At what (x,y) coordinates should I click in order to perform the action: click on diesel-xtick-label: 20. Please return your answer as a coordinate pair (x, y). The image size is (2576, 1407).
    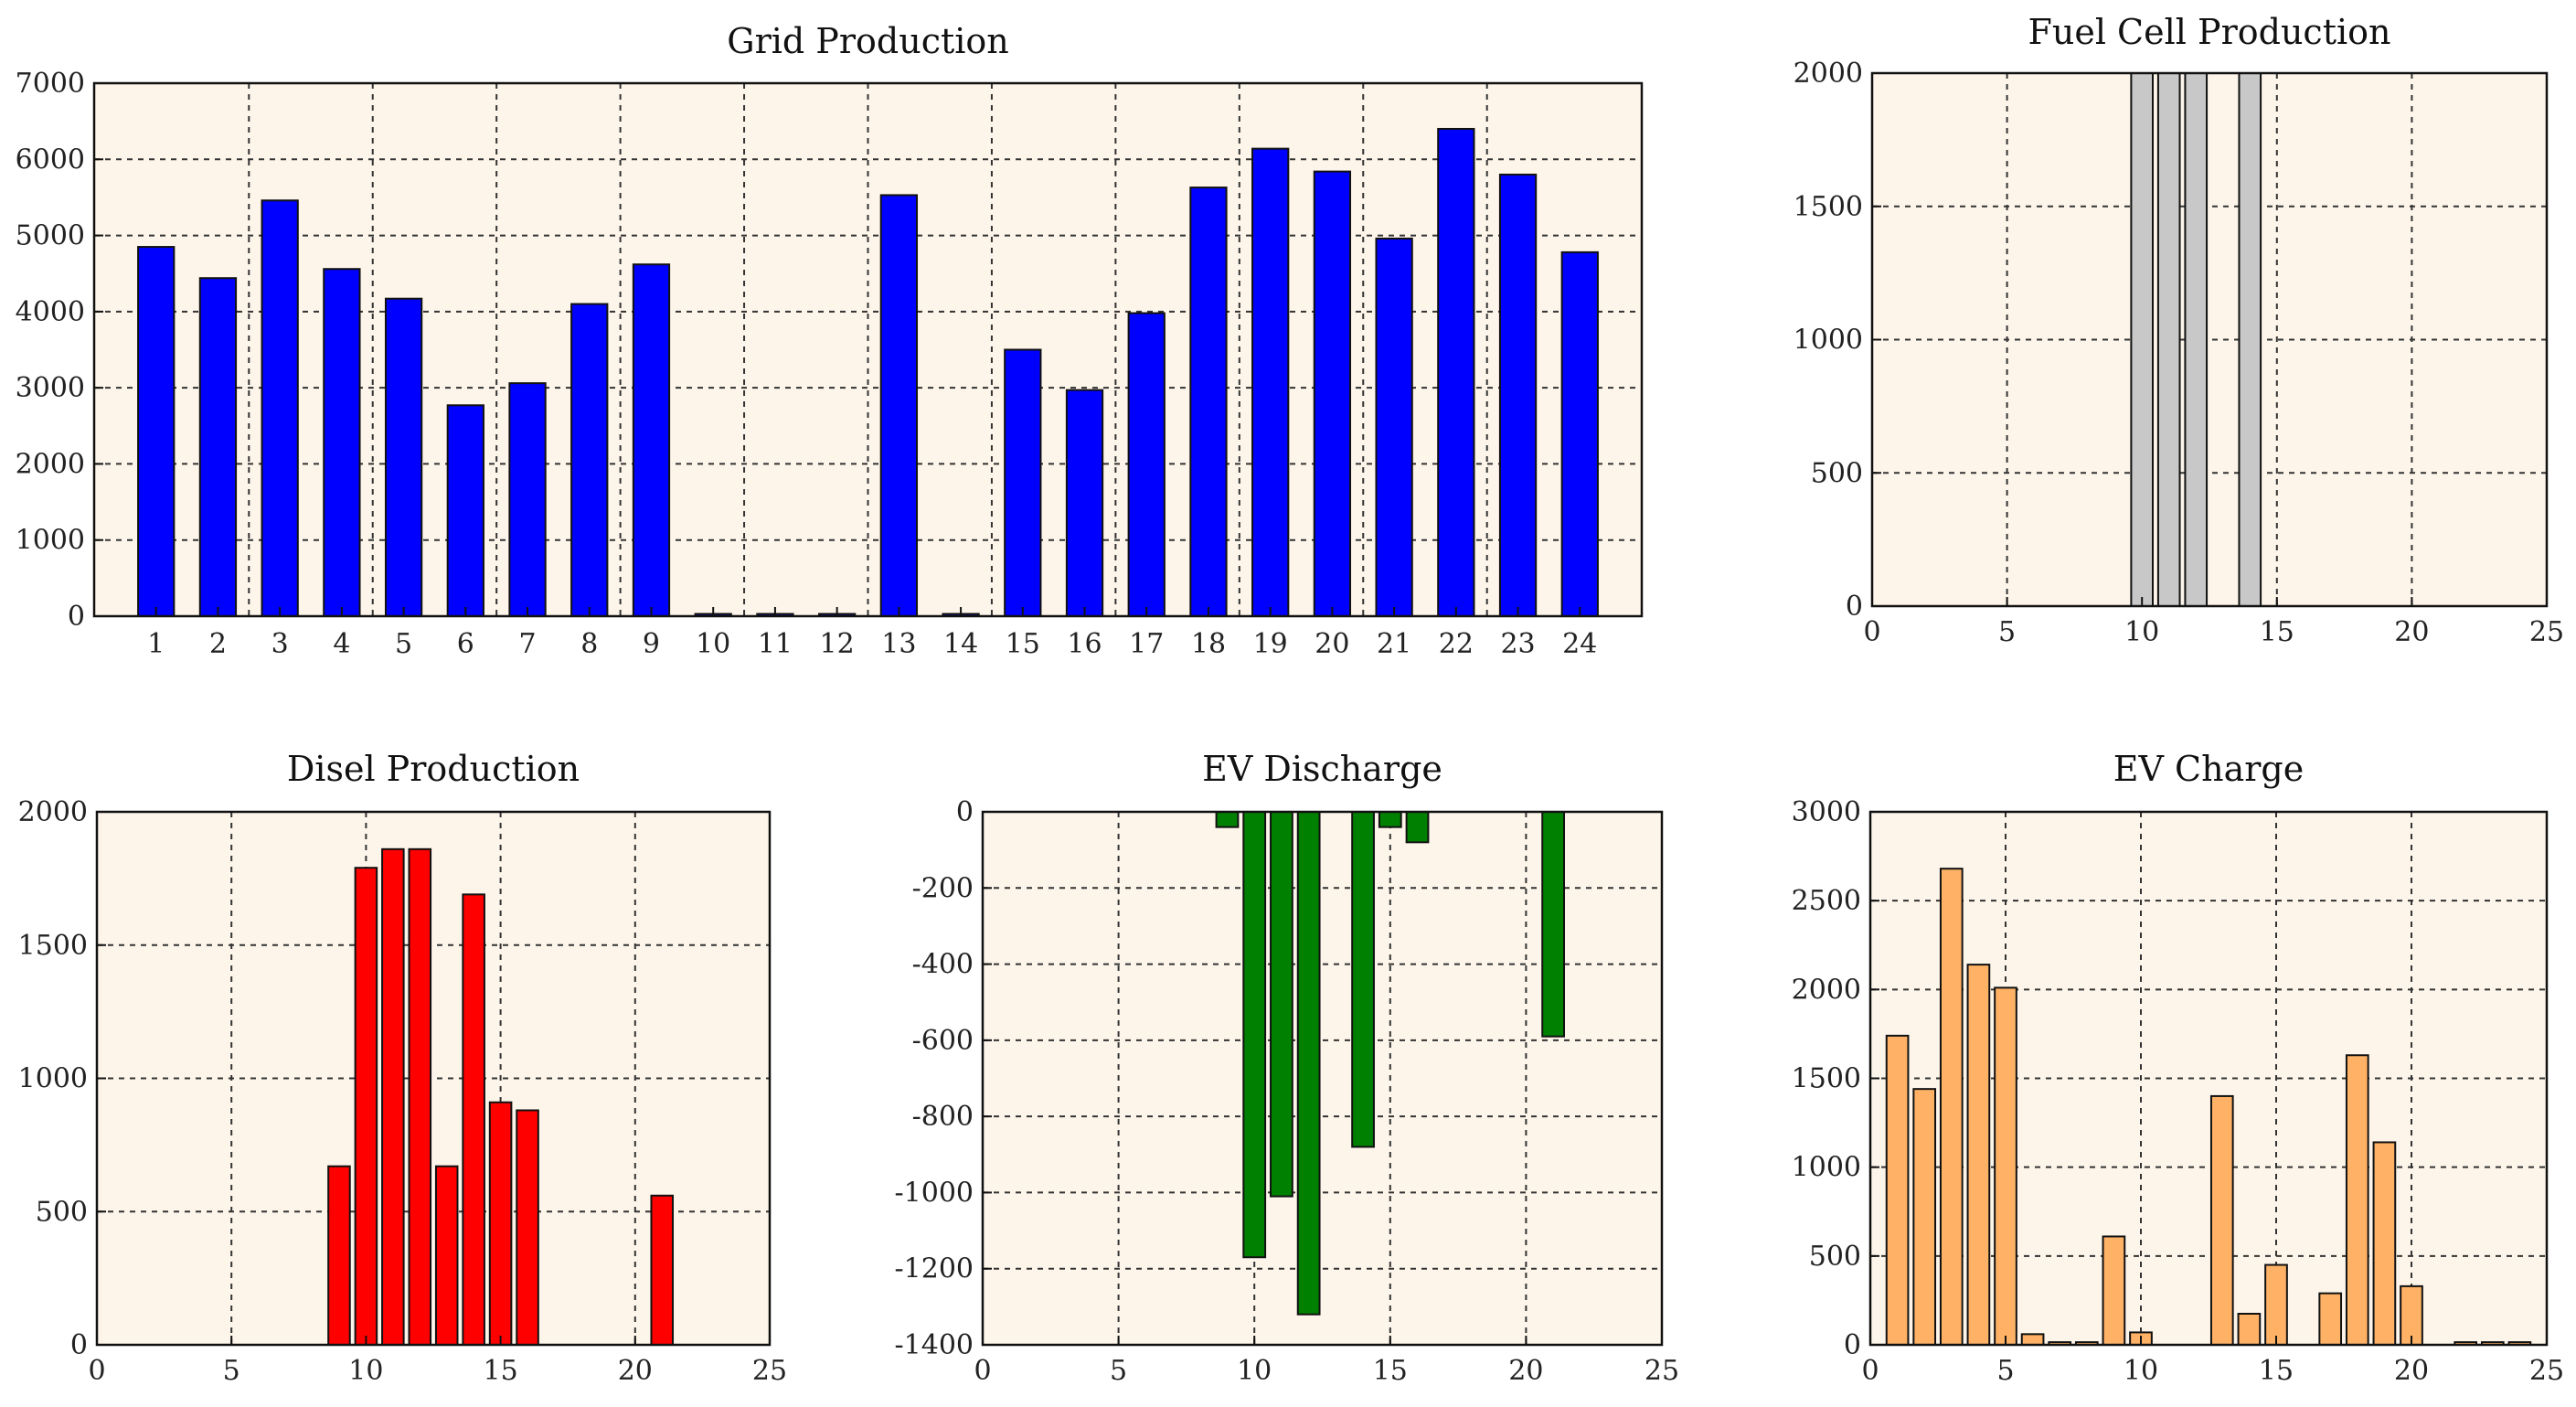
    Looking at the image, I should click on (636, 1371).